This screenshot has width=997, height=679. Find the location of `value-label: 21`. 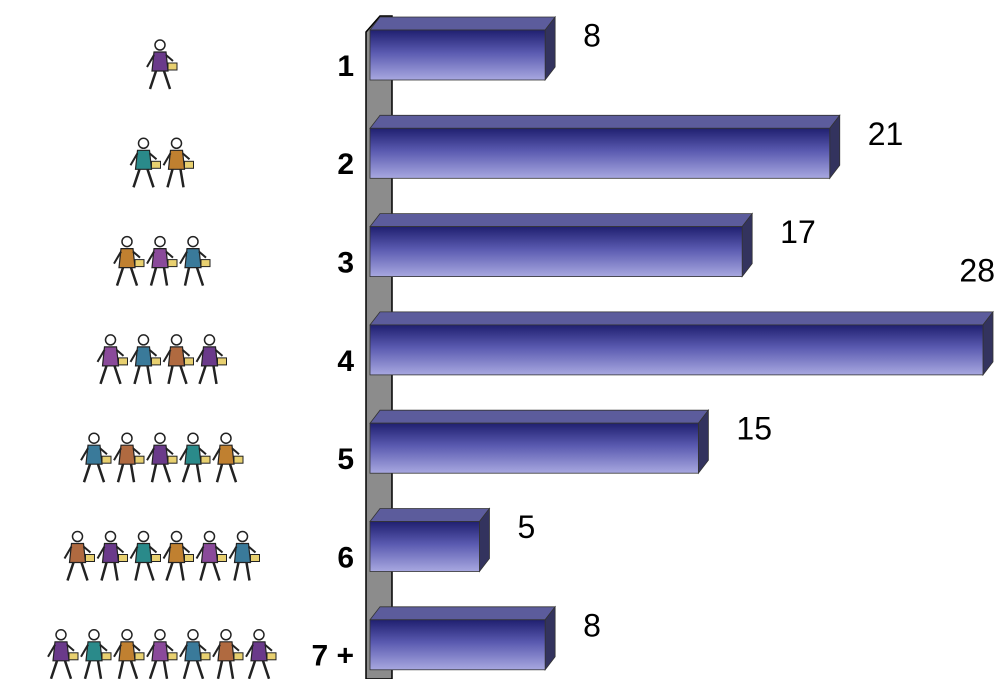

value-label: 21 is located at coordinates (886, 134).